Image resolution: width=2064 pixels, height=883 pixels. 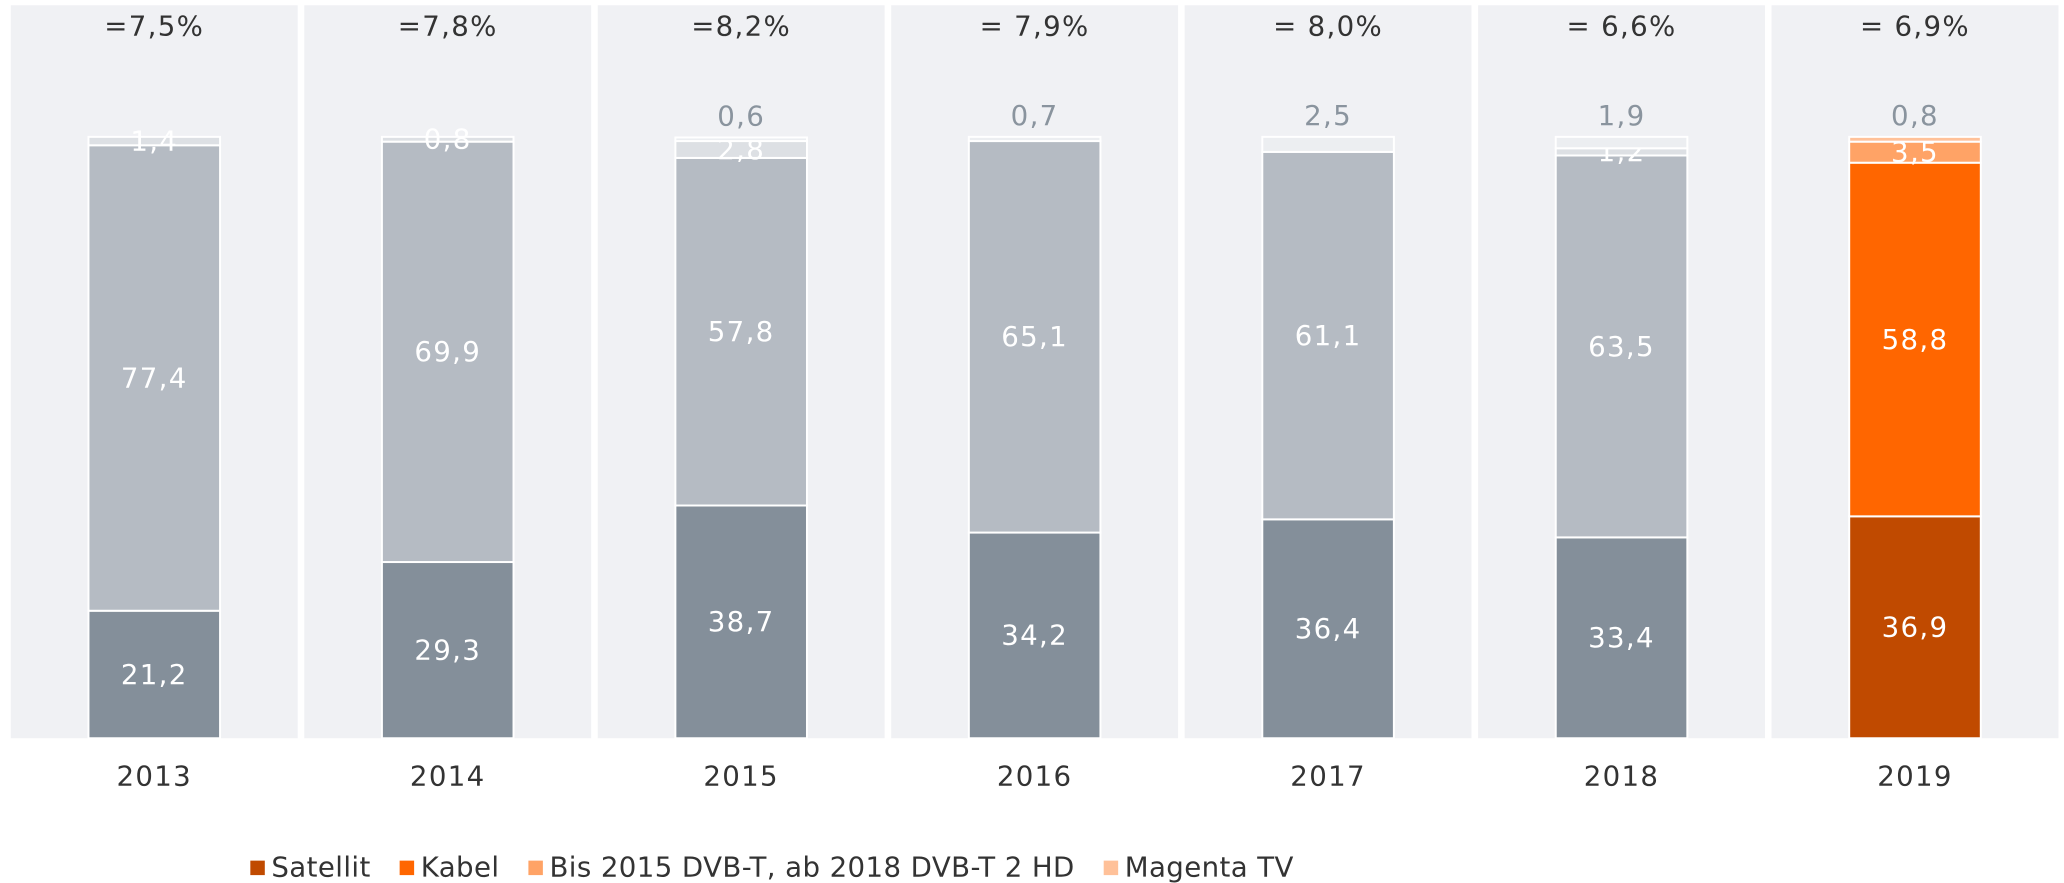 I want to click on legend-label: Kabel, so click(x=460, y=867).